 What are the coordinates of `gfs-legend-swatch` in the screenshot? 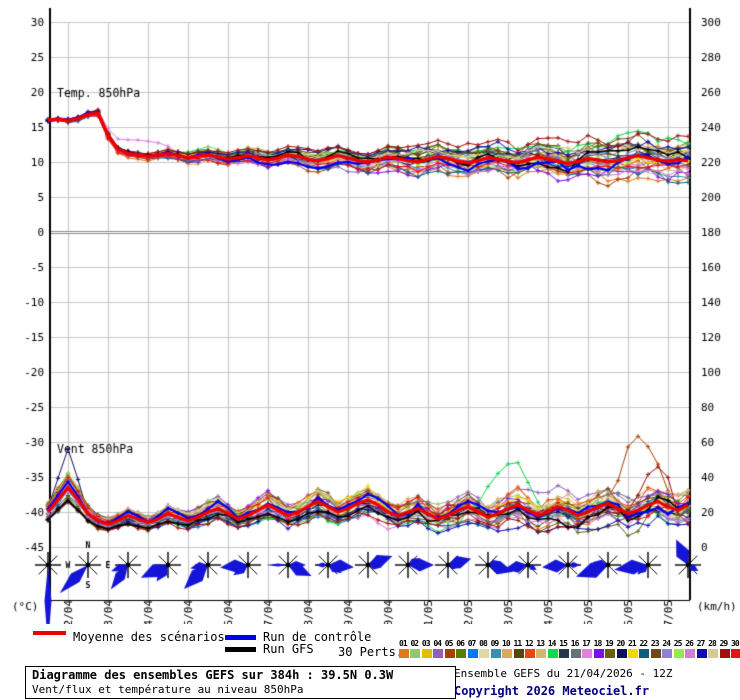 It's located at (240, 649).